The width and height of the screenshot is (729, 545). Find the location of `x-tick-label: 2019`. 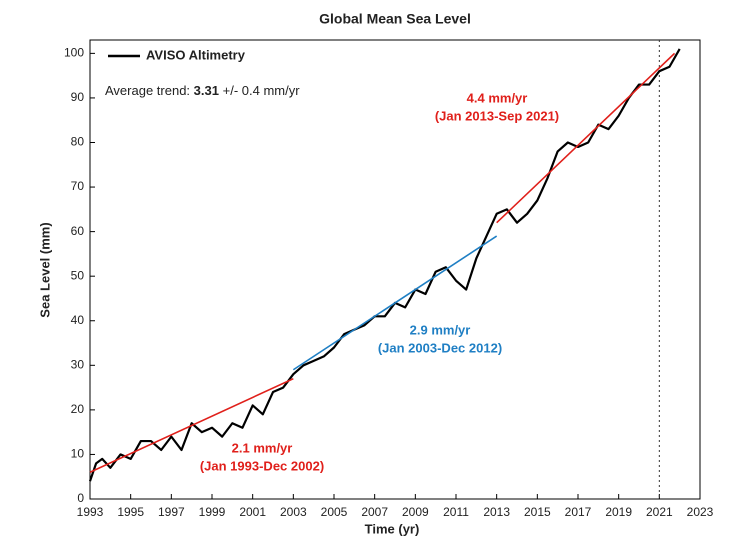

x-tick-label: 2019 is located at coordinates (618, 512).